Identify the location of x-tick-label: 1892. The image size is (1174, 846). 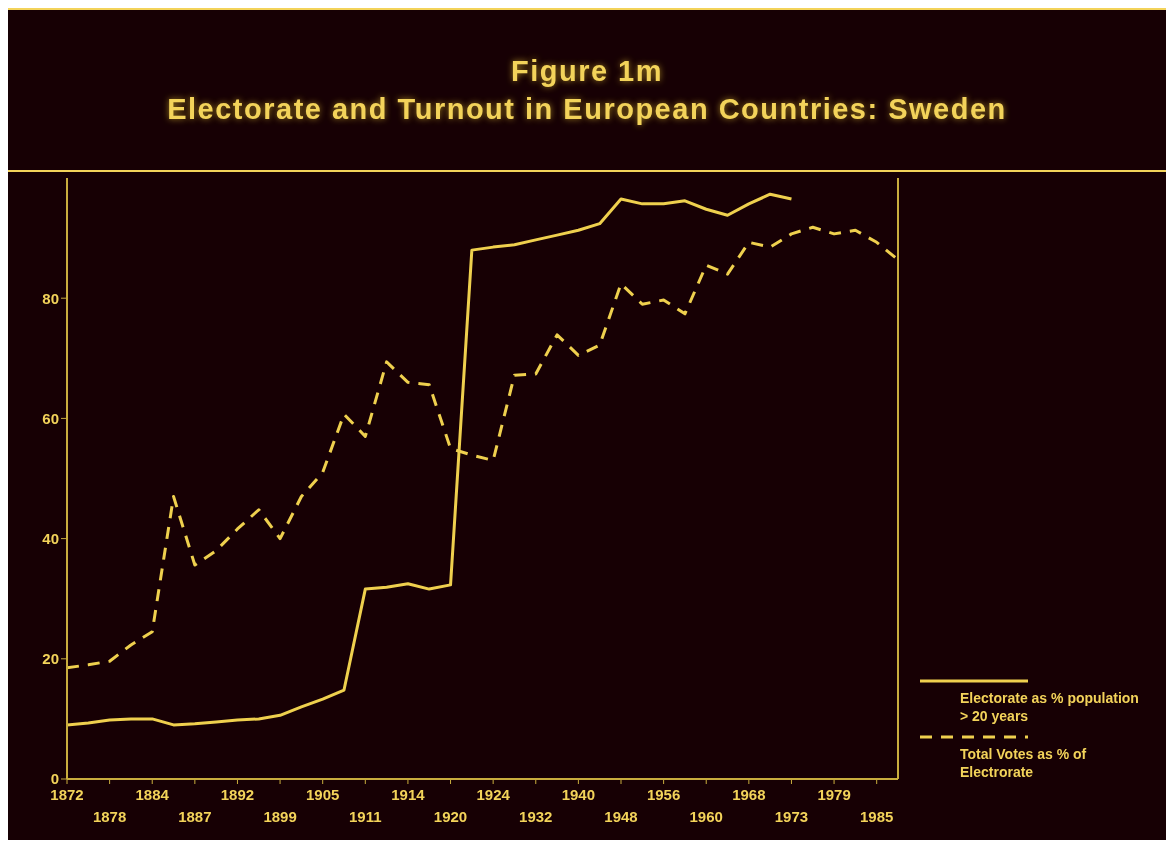
(237, 794).